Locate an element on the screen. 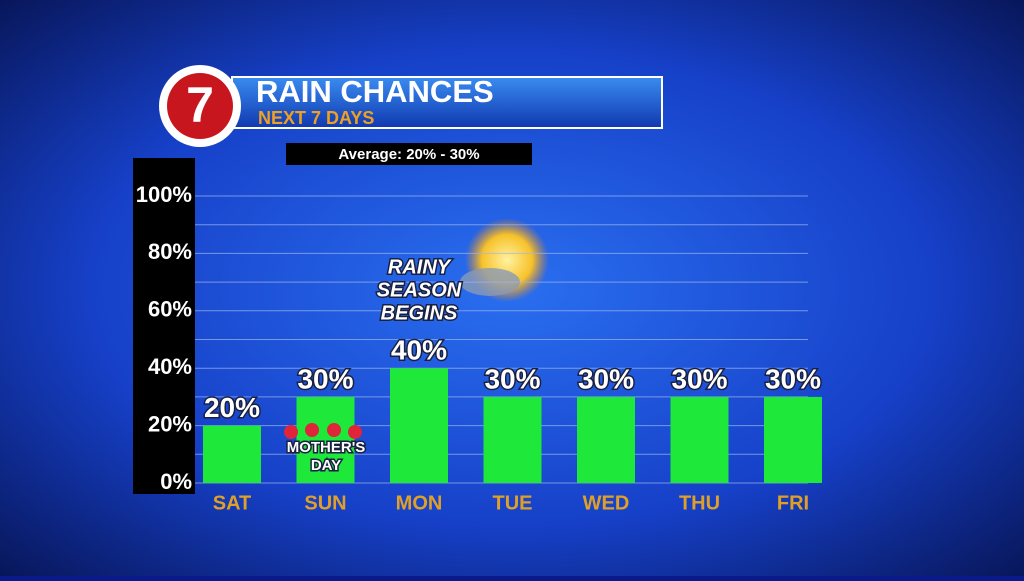 This screenshot has width=1024, height=581. value-label: 20% is located at coordinates (232, 407).